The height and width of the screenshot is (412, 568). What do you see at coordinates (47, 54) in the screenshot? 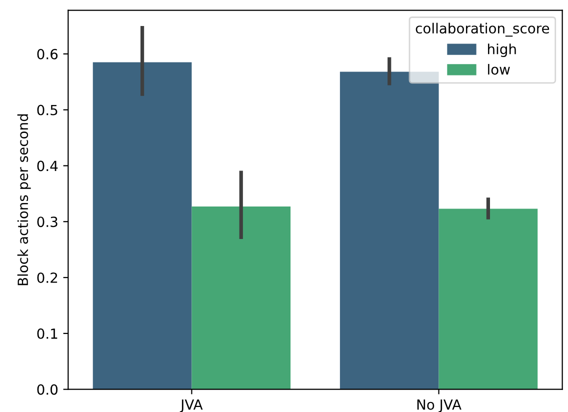
I see `y-tick-label: 0.6` at bounding box center [47, 54].